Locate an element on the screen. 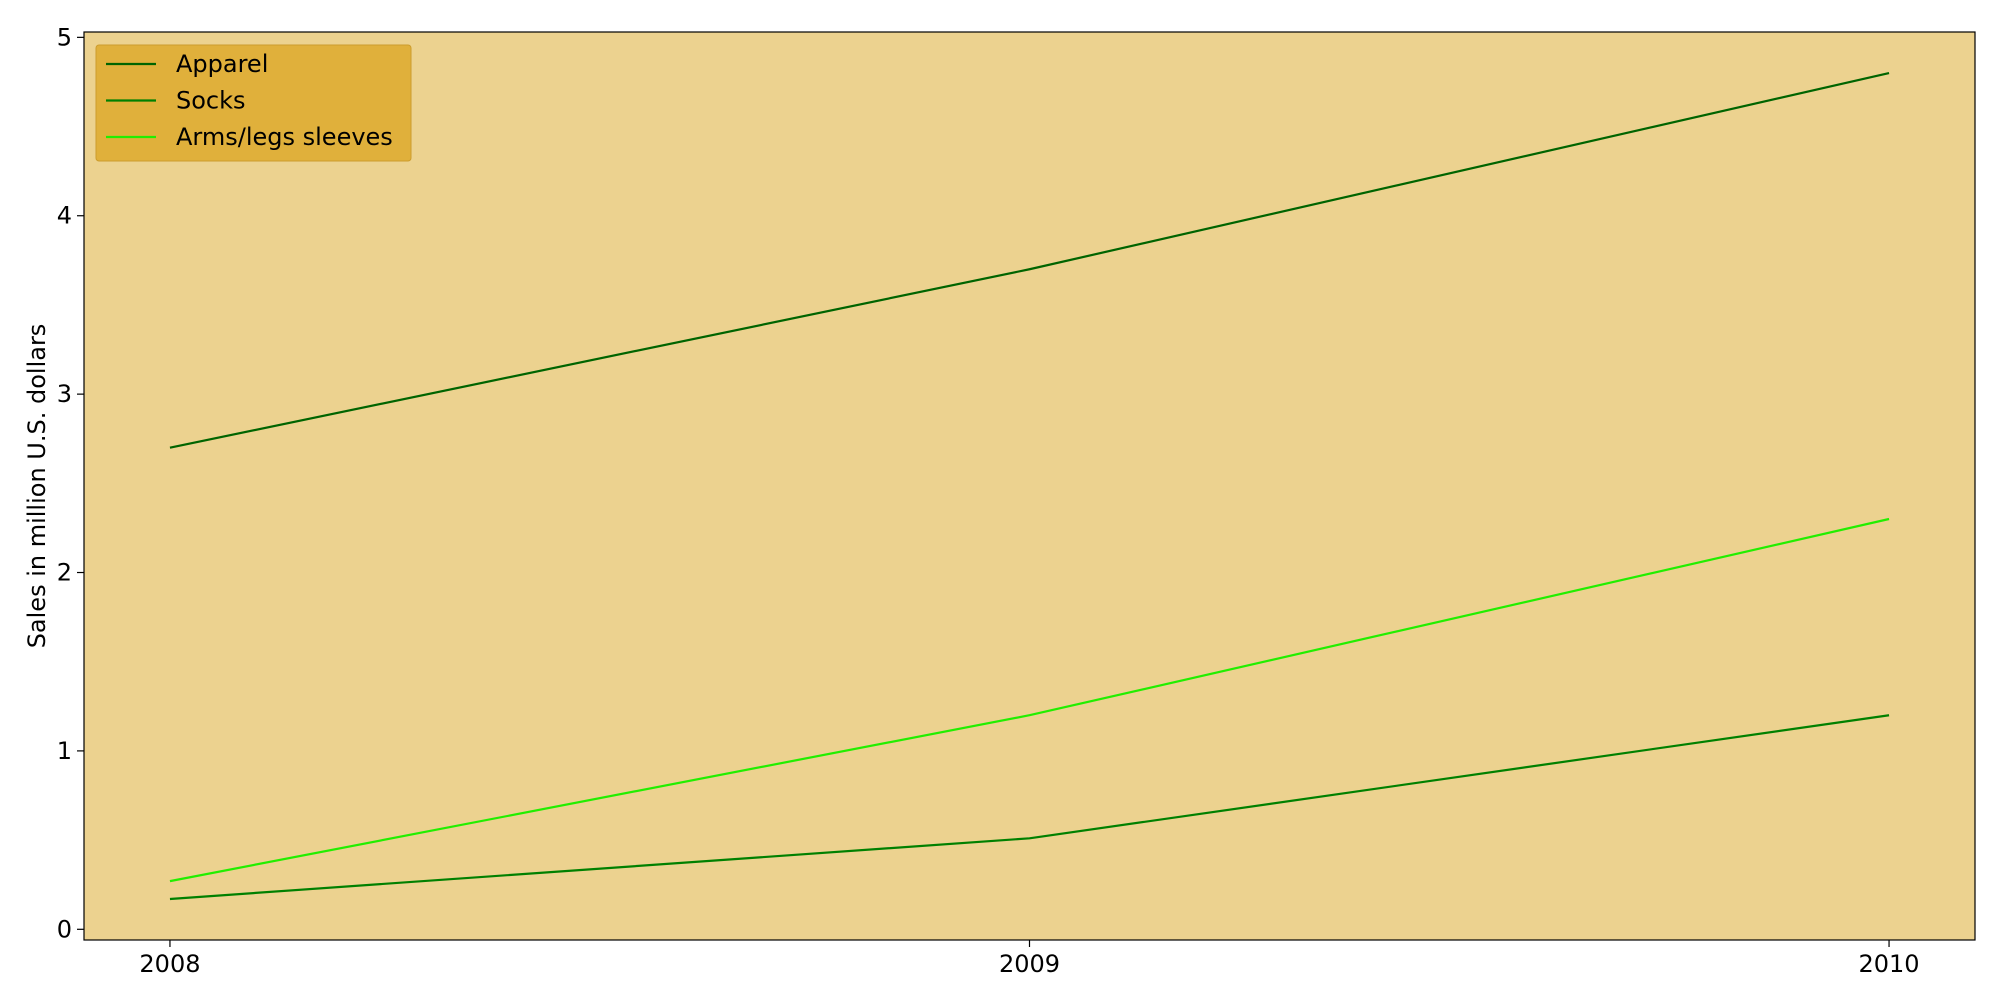  legend-box is located at coordinates (253, 103).